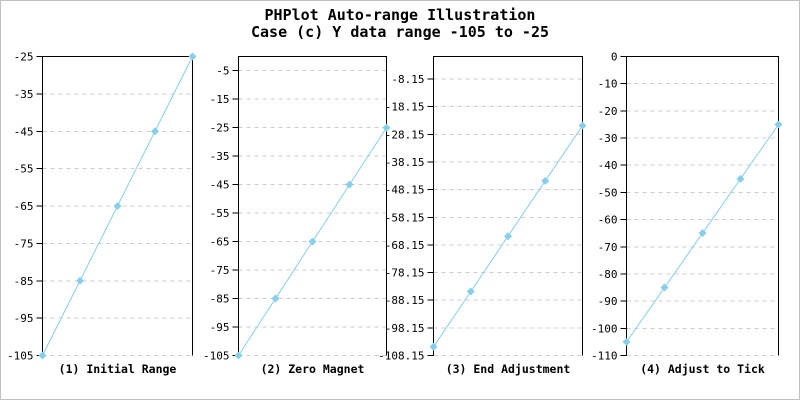 The image size is (800, 400). What do you see at coordinates (24, 57) in the screenshot?
I see `chart-1-y-tick-label: -25` at bounding box center [24, 57].